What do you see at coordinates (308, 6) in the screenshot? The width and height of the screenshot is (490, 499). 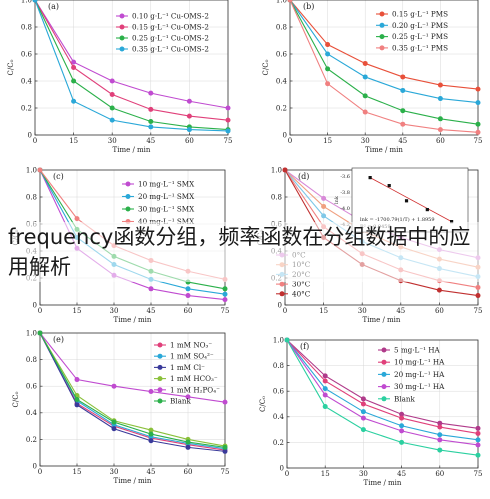 I see `panel-label: (b)` at bounding box center [308, 6].